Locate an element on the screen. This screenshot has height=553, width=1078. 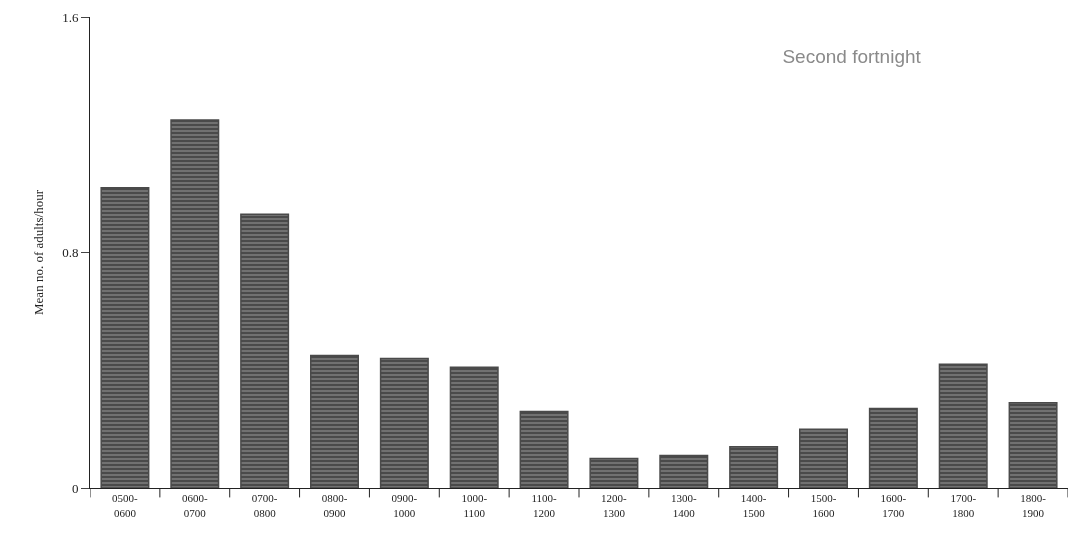
y-tick-label: 0 is located at coordinates (75, 488).